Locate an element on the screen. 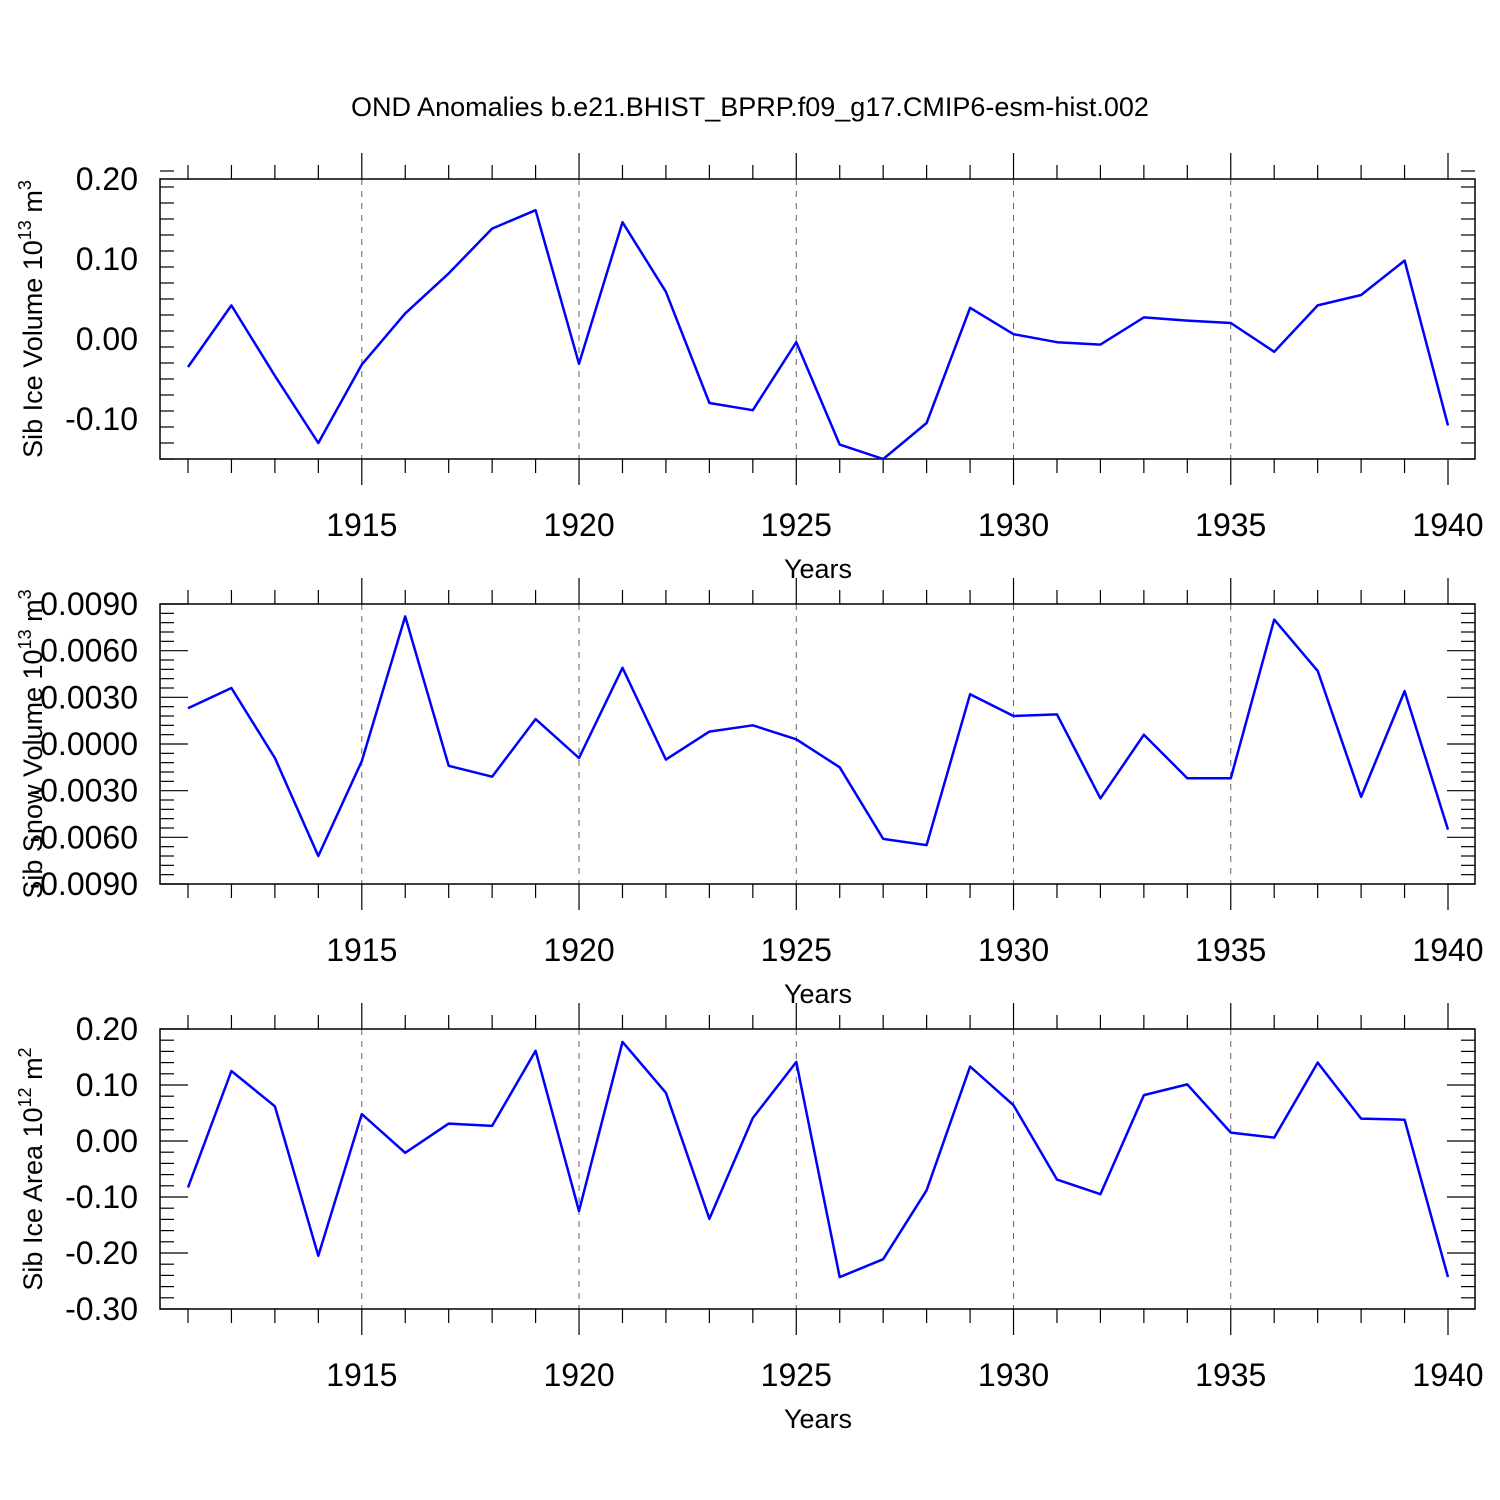 The width and height of the screenshot is (1500, 1500). series-line-sib-ice-volume is located at coordinates (818, 333).